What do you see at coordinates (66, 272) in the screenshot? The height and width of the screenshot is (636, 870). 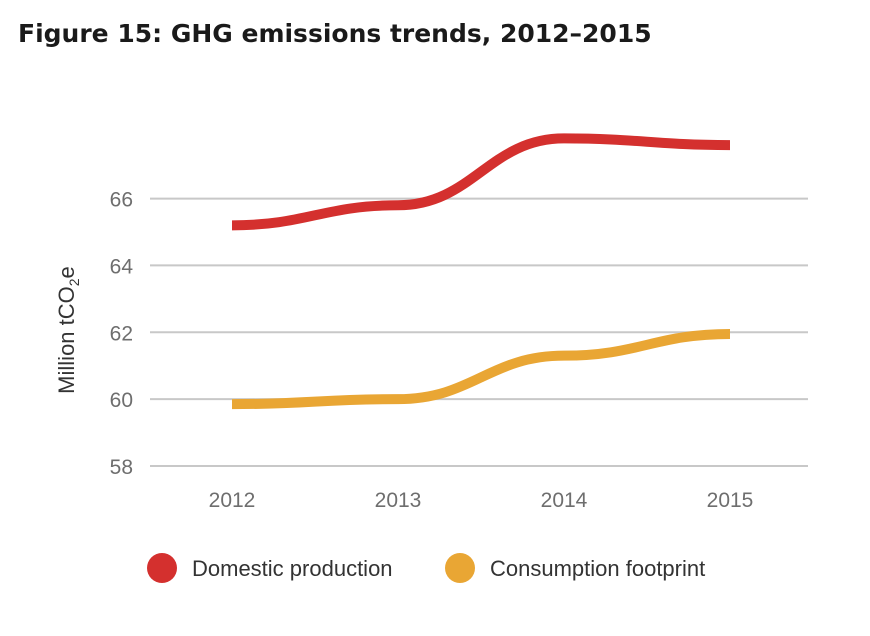 I see `y-axis-label-suffix: e` at bounding box center [66, 272].